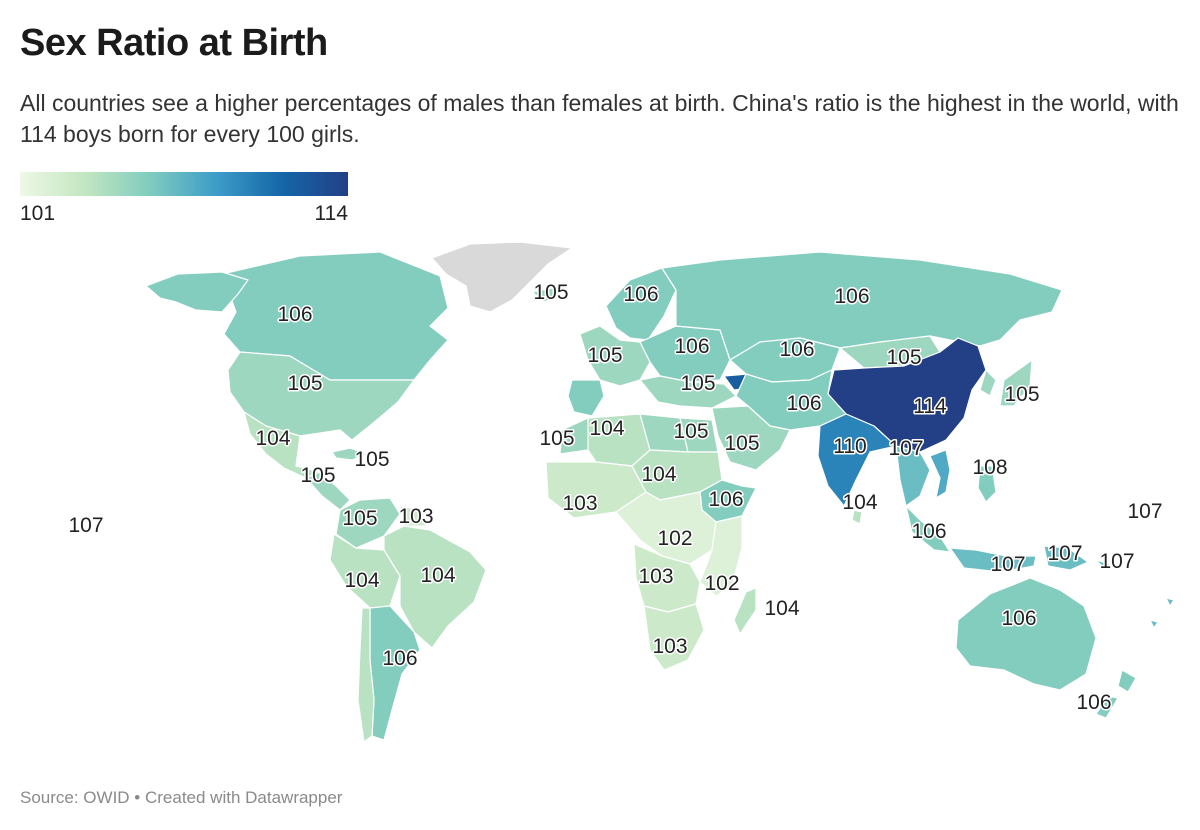 This screenshot has width=1200, height=830. What do you see at coordinates (741, 443) in the screenshot?
I see `value-label-arabia: 105` at bounding box center [741, 443].